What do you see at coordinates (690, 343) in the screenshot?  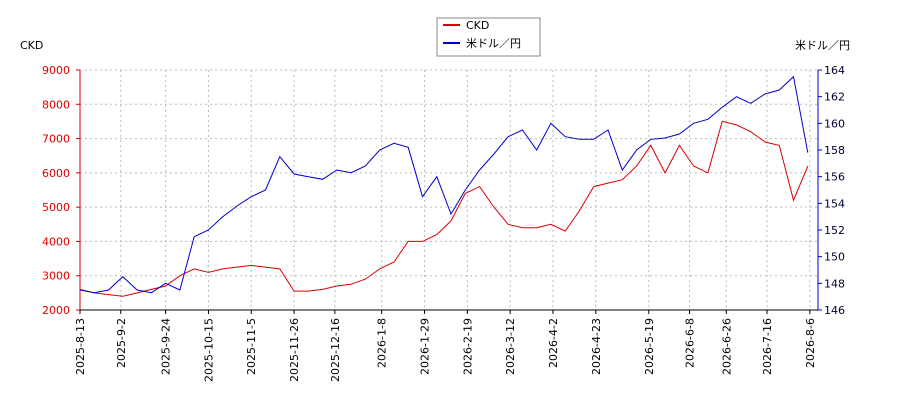 I see `x-tick-label: 2026-6-8` at bounding box center [690, 343].